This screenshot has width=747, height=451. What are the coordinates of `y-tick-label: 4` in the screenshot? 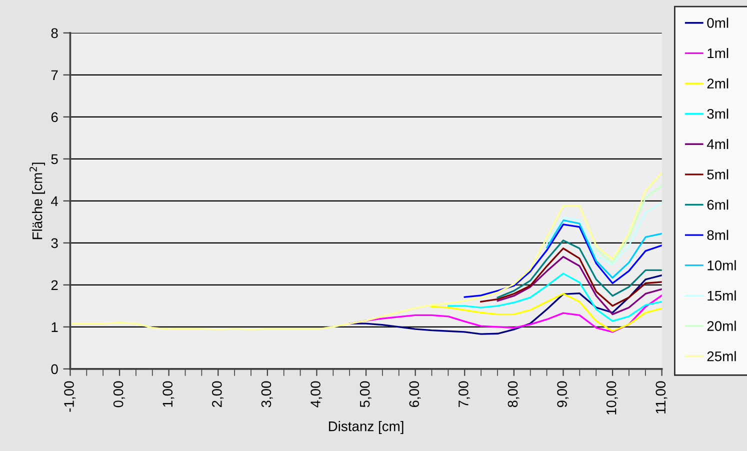 It's located at (54, 201).